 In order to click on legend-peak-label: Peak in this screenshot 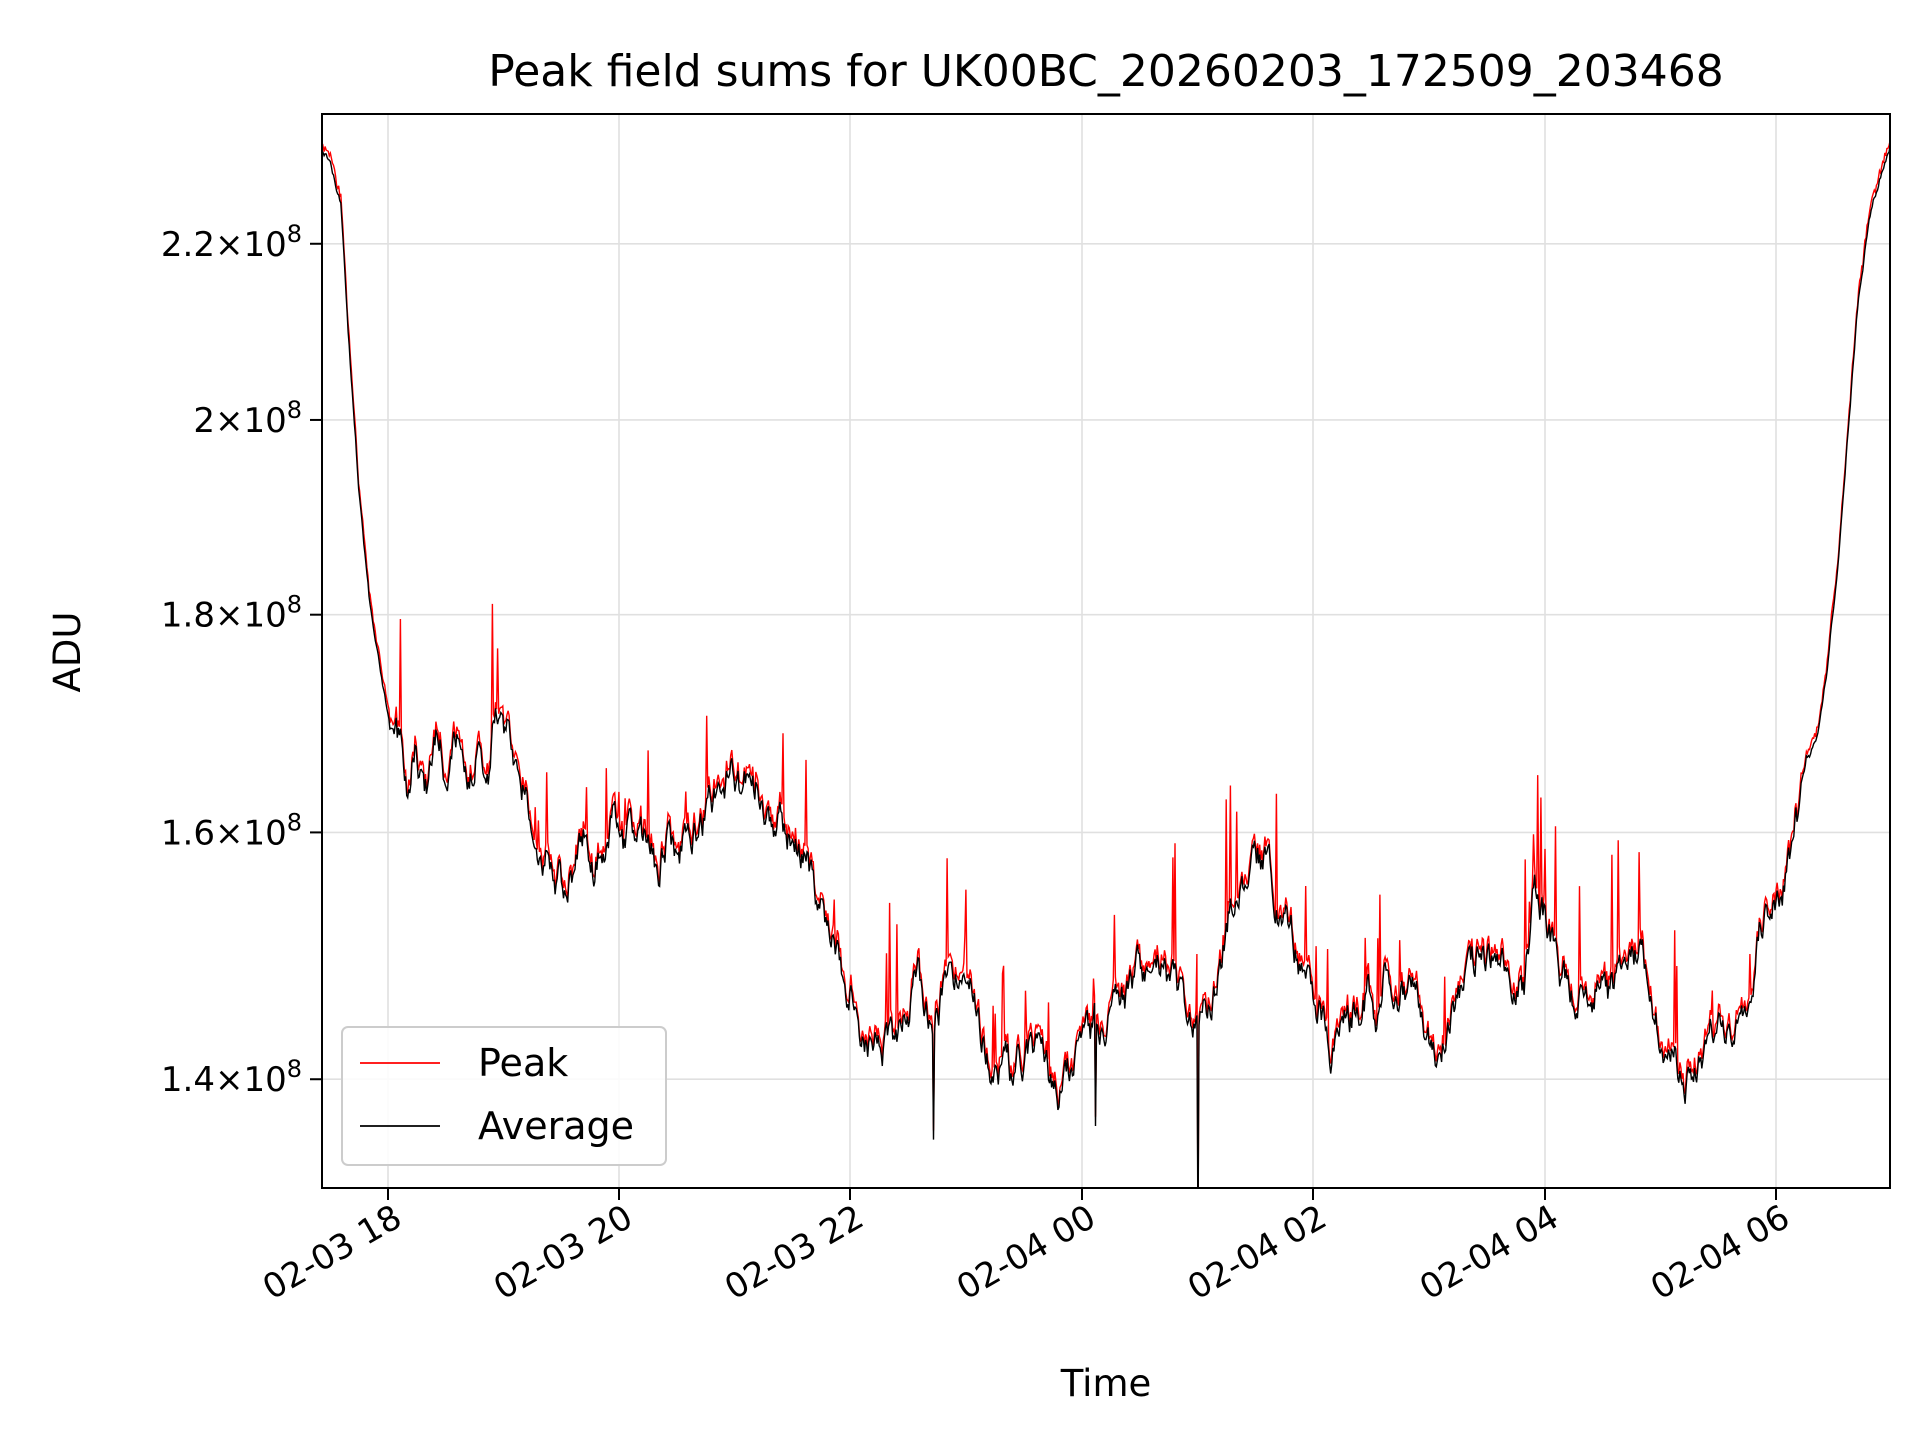, I will do `click(523, 1063)`.